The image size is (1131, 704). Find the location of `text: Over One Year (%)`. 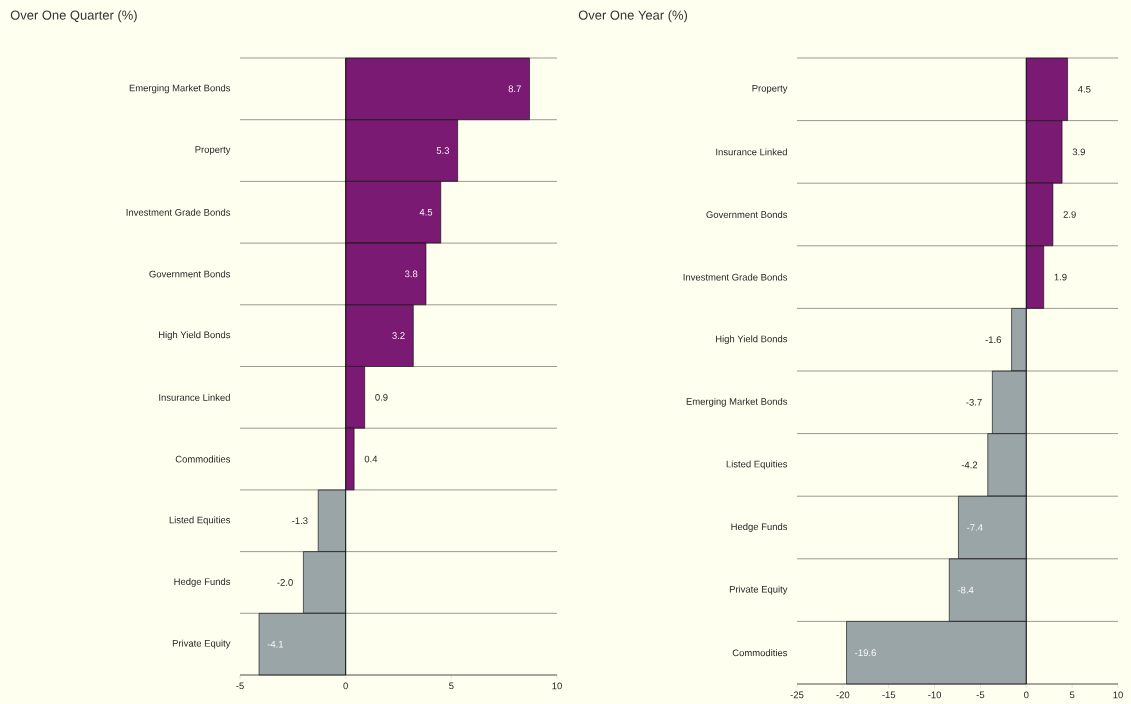

text: Over One Year (%) is located at coordinates (633, 16).